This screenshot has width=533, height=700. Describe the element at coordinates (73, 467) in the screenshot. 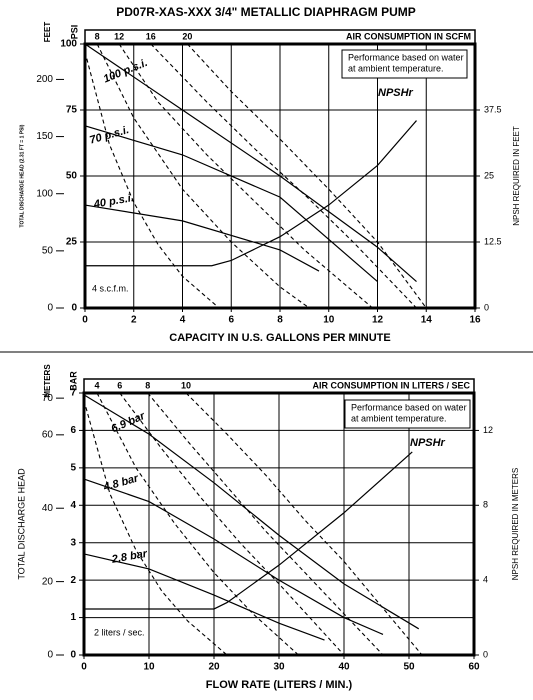

I see `y-tick-label: 5` at that location.